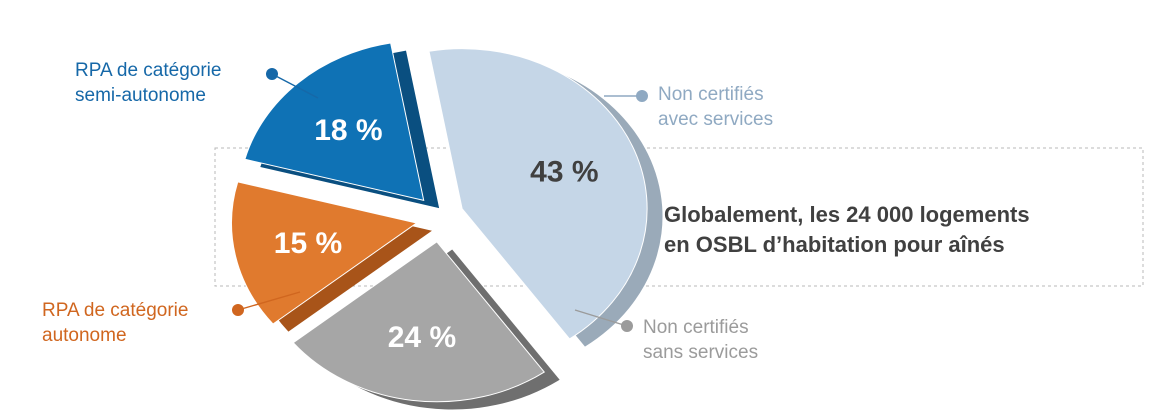 This screenshot has height=420, width=1171. Describe the element at coordinates (348, 130) in the screenshot. I see `slice-value-rpa-semi-autonome: 18 %` at that location.